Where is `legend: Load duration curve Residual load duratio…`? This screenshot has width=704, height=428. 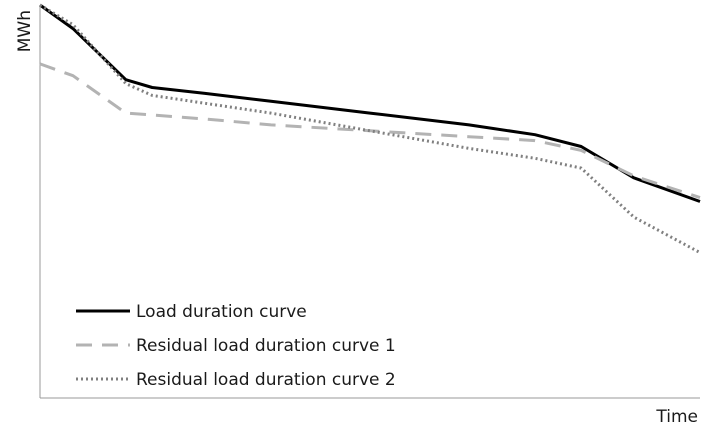
legend: Load duration curve Residual load duratio… is located at coordinates (236, 346).